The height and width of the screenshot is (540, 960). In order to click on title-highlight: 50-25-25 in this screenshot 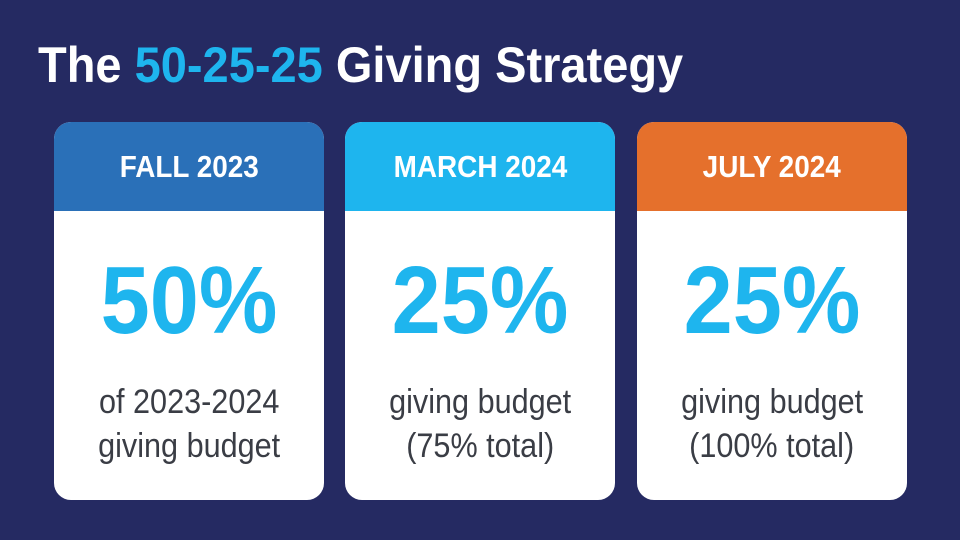, I will do `click(228, 65)`.